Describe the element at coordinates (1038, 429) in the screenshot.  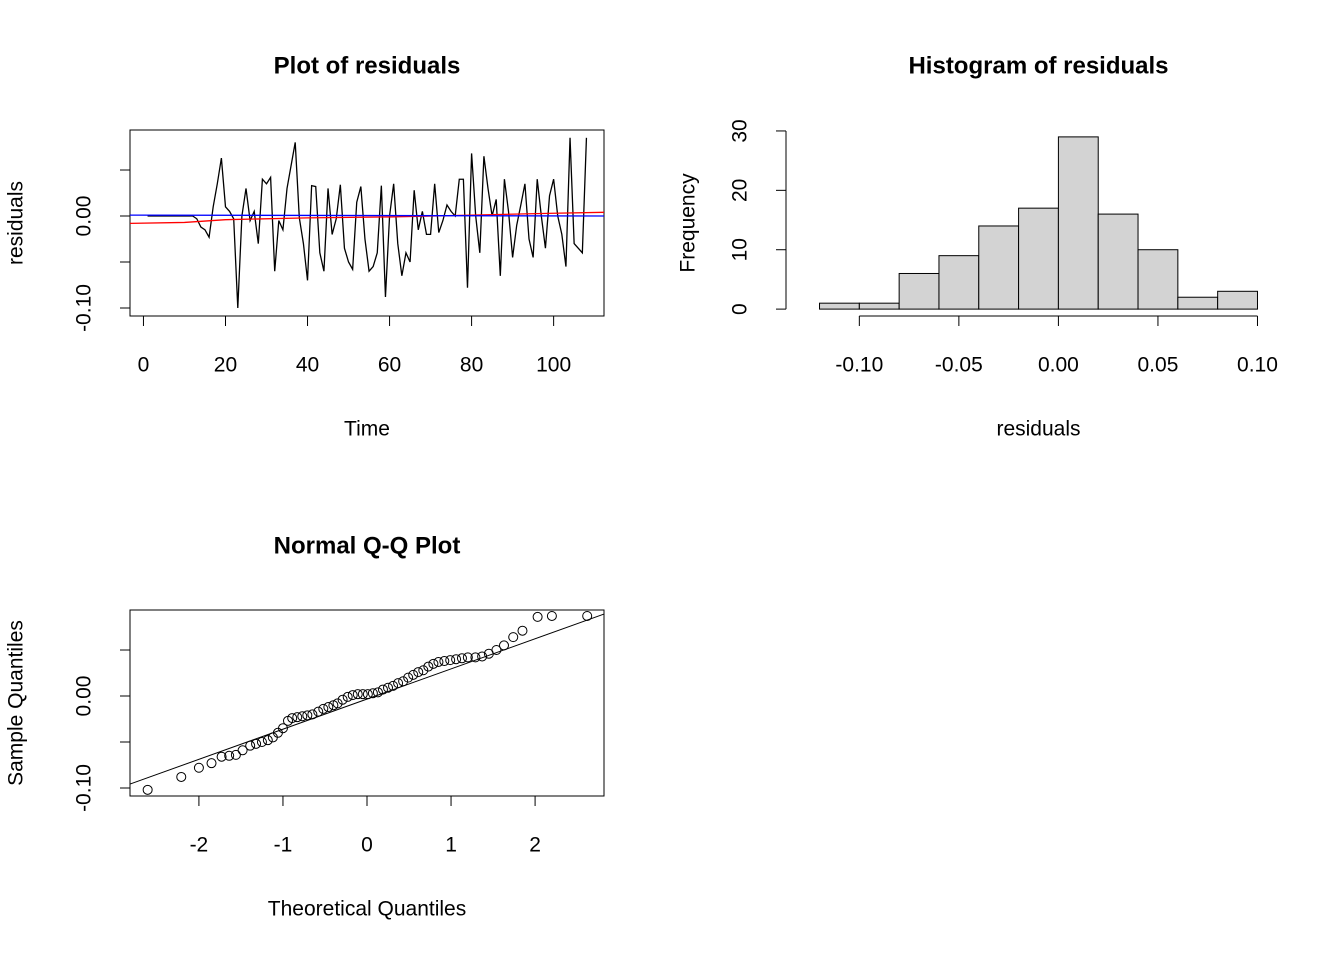
I see `x-axis-label: residuals` at that location.